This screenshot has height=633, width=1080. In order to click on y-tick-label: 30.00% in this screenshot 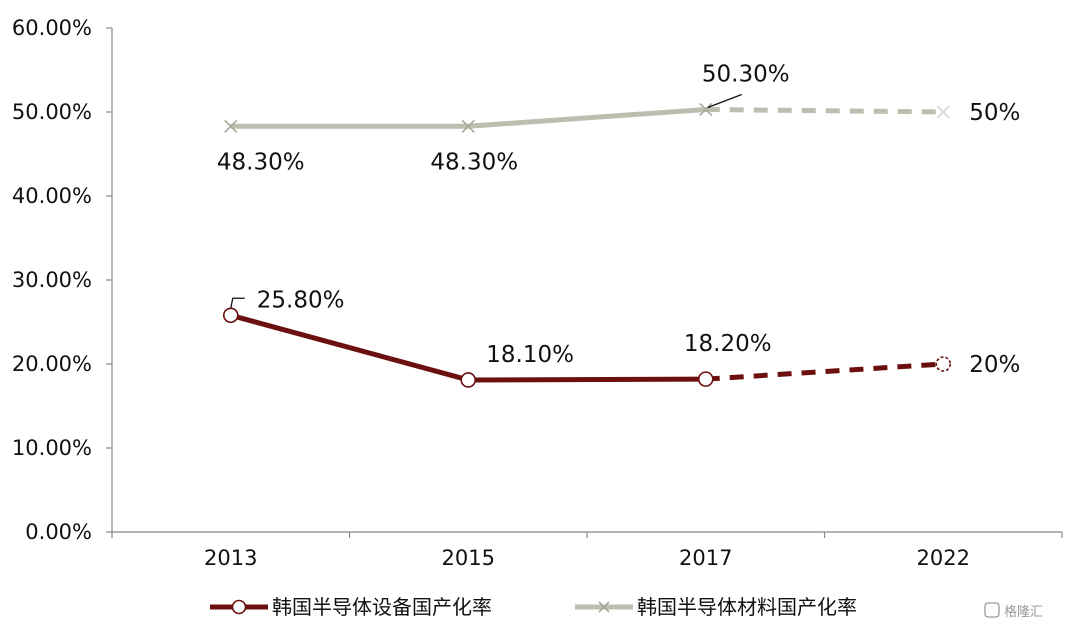, I will do `click(52, 280)`.